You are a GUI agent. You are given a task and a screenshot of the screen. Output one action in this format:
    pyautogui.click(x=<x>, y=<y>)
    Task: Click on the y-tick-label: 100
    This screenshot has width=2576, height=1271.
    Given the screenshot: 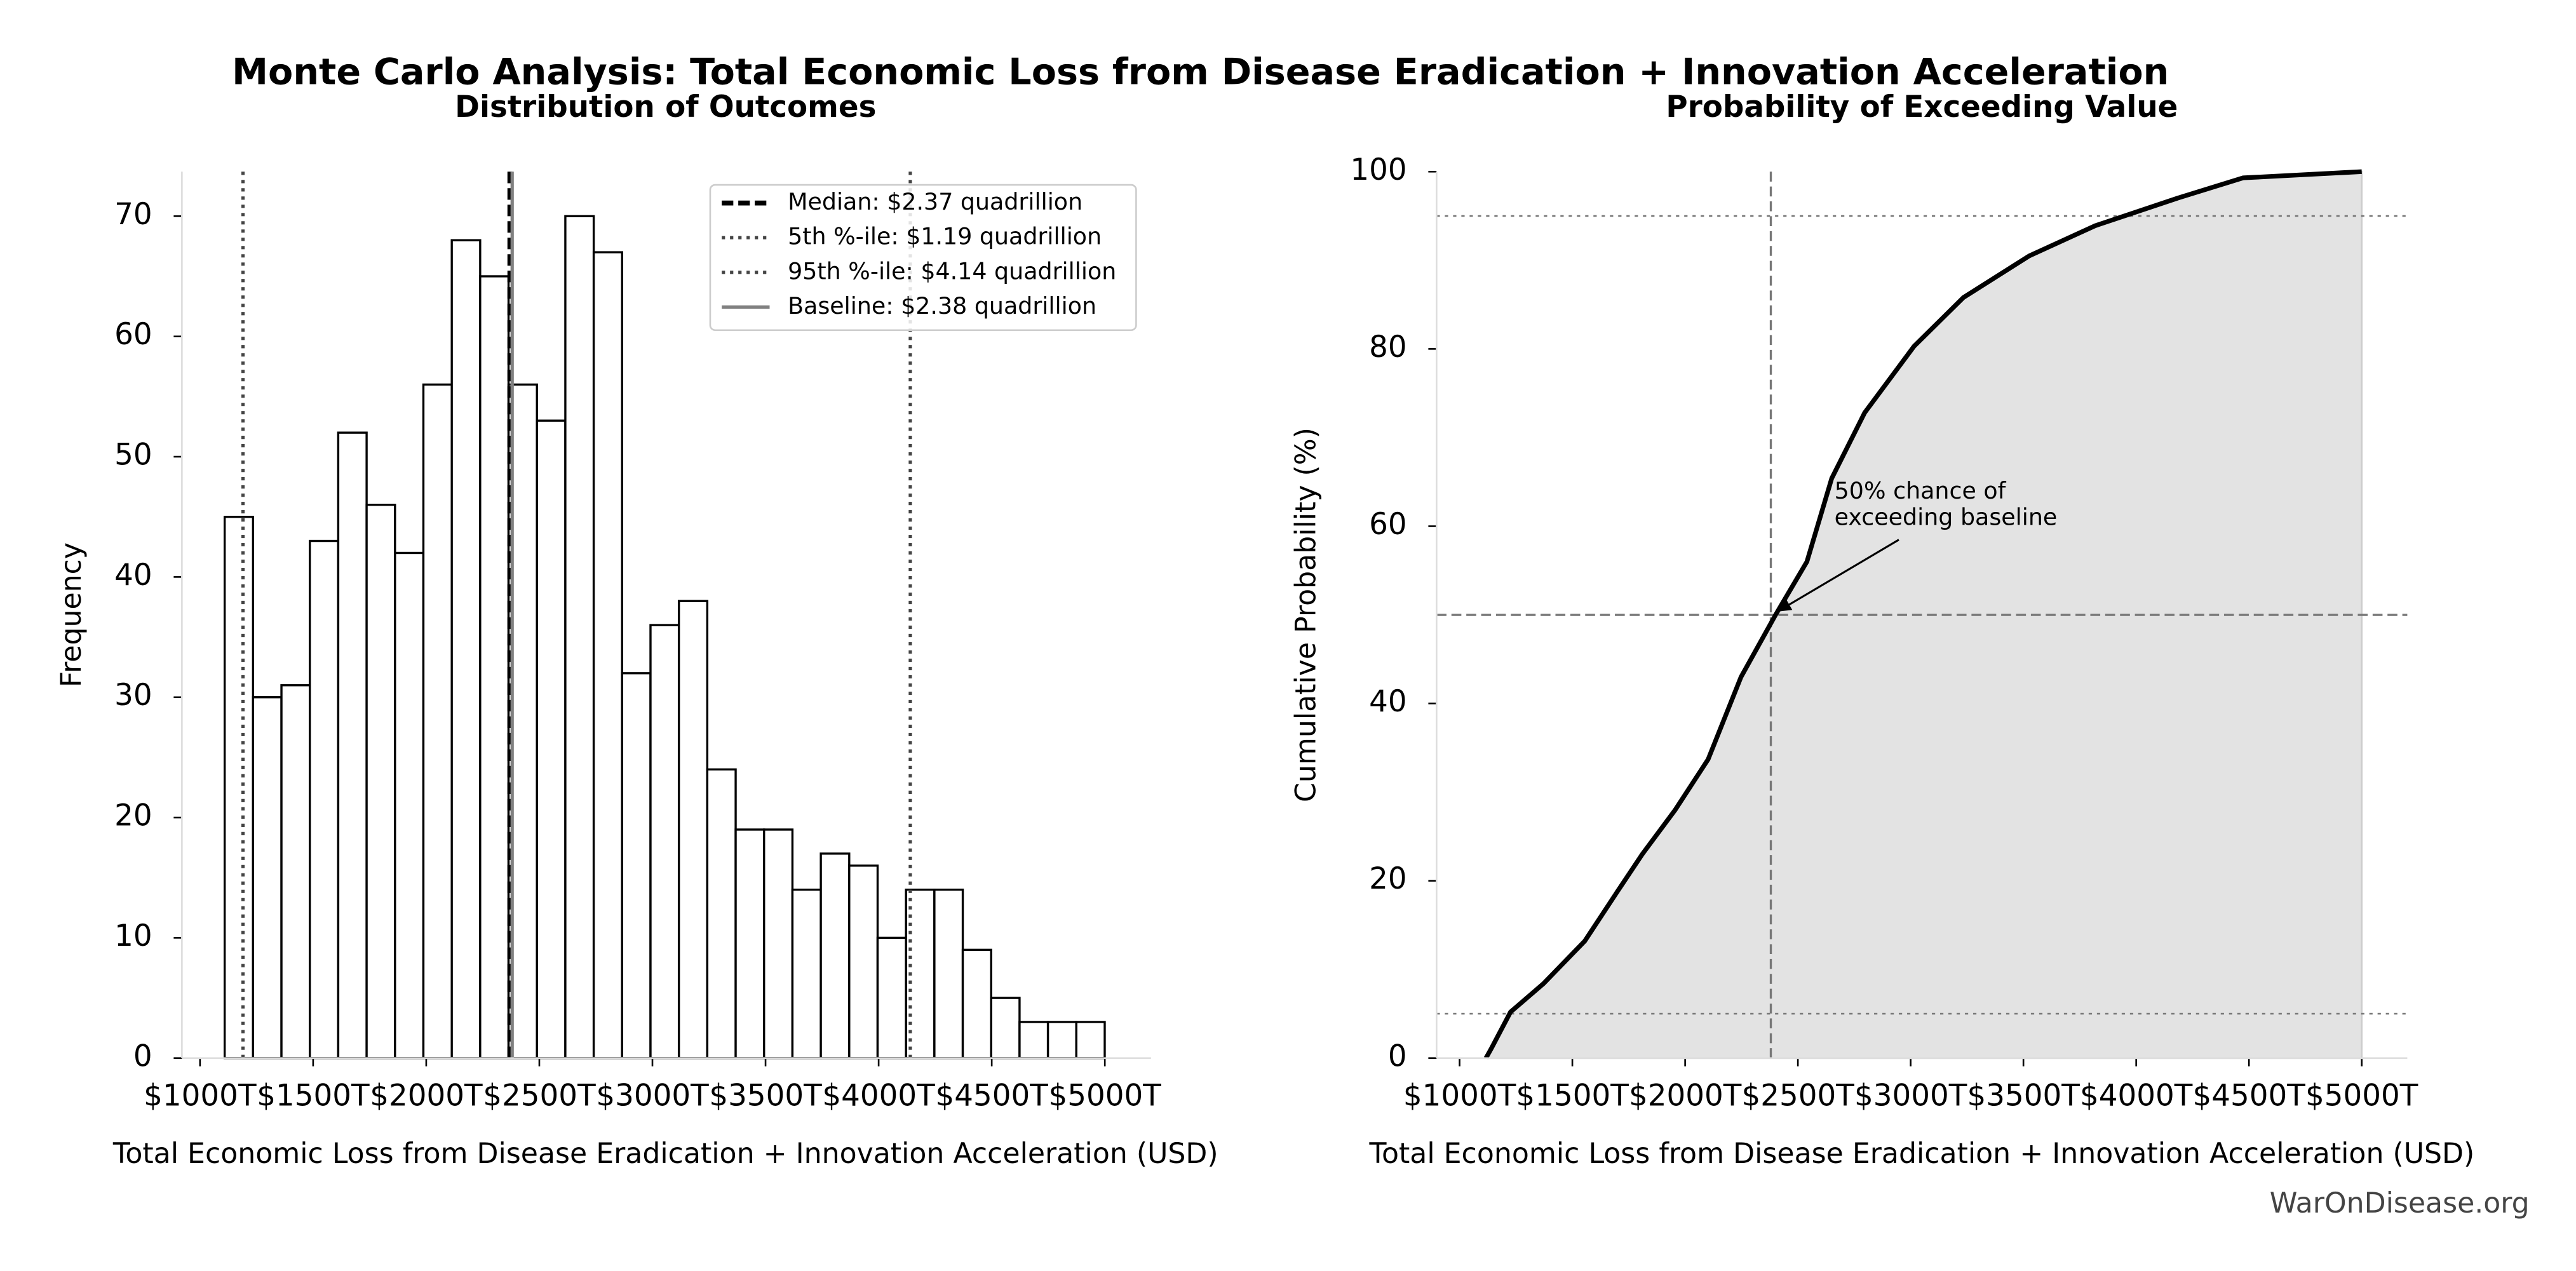 What is the action you would take?
    pyautogui.click(x=1378, y=170)
    